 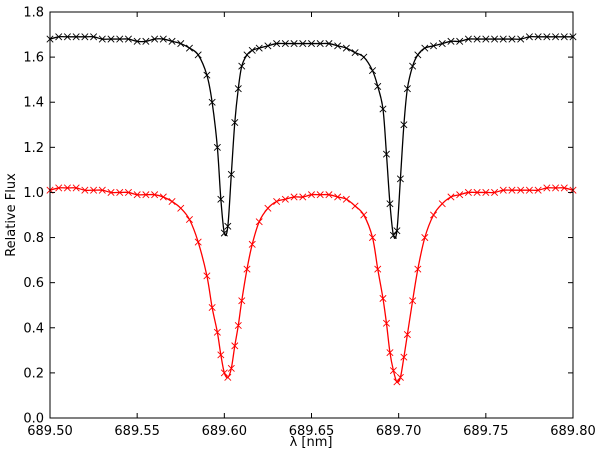 What do you see at coordinates (33, 283) in the screenshot?
I see `y-tick-label: 0.6` at bounding box center [33, 283].